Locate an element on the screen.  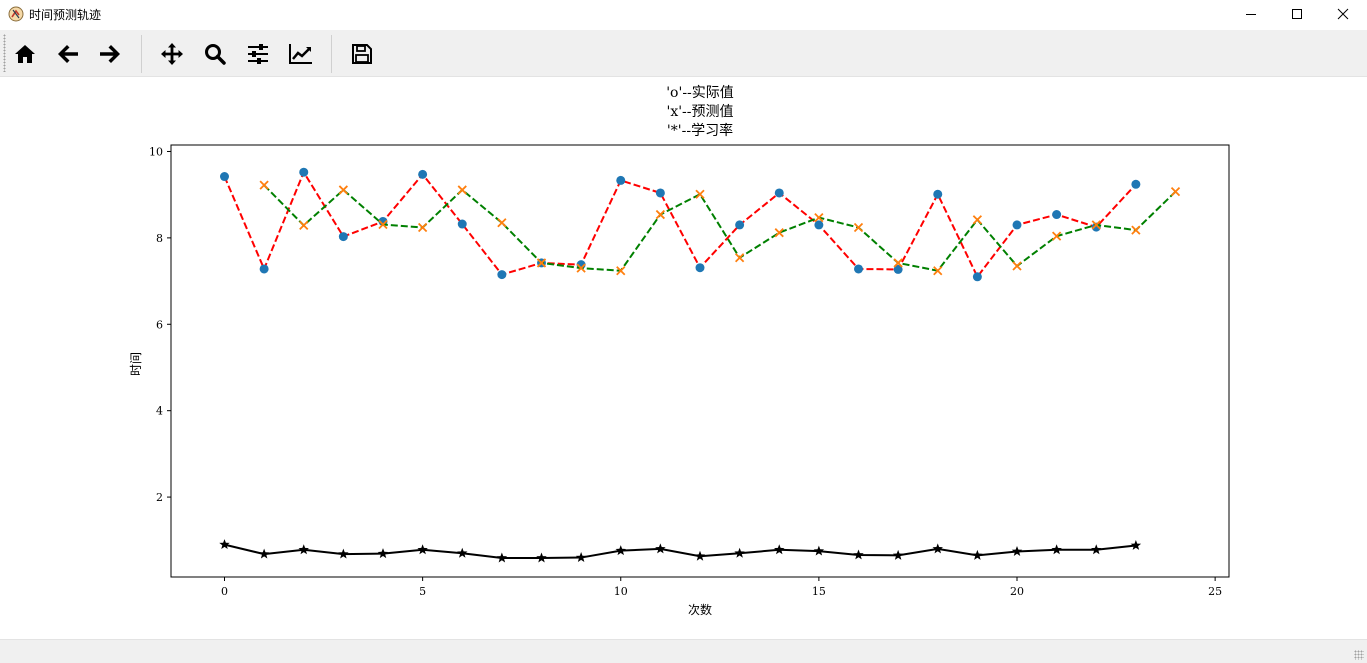
x-tick-label: 25 is located at coordinates (1215, 591).